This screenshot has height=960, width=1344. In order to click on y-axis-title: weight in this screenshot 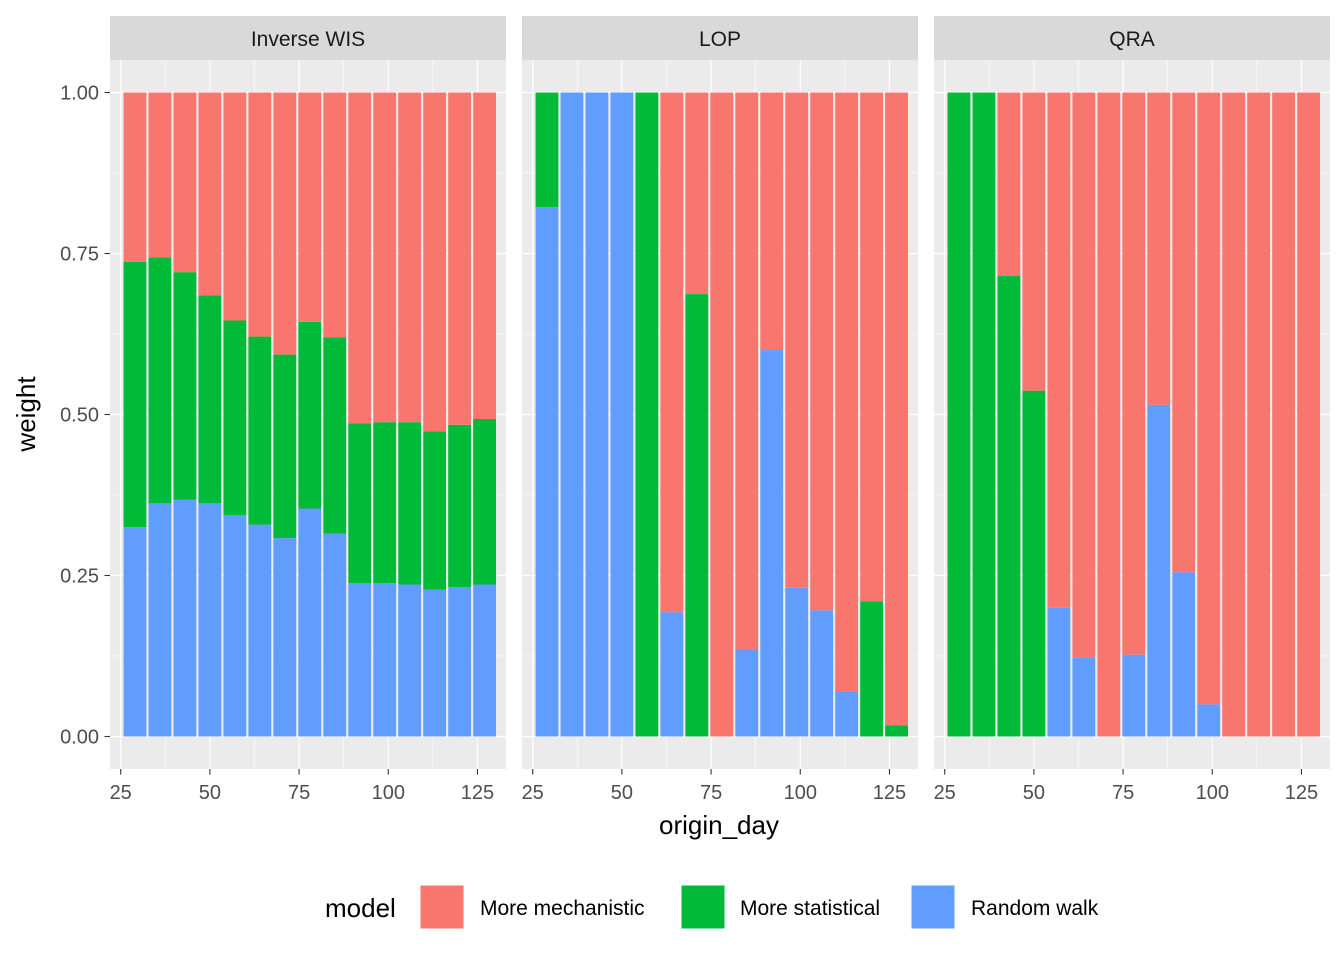, I will do `click(26, 414)`.